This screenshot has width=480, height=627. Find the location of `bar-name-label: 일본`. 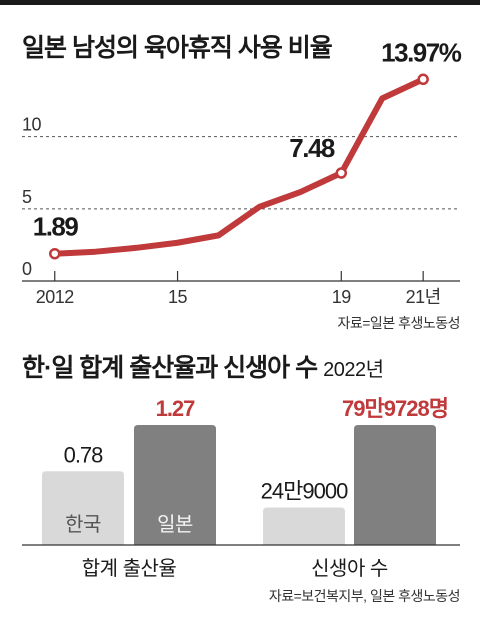

bar-name-label: 일본 is located at coordinates (175, 524).